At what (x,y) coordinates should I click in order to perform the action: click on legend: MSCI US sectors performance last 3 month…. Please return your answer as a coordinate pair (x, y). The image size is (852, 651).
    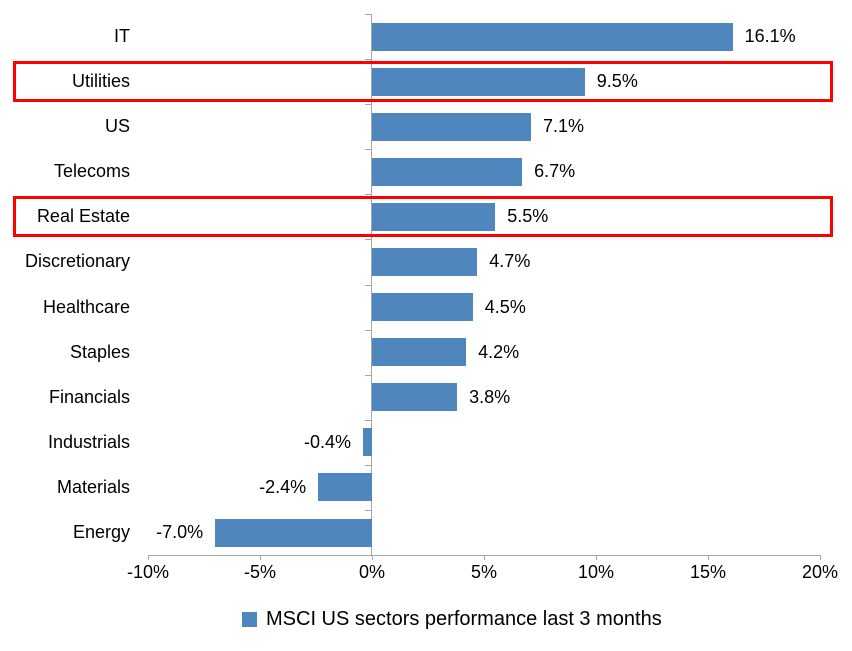
    Looking at the image, I should click on (452, 619).